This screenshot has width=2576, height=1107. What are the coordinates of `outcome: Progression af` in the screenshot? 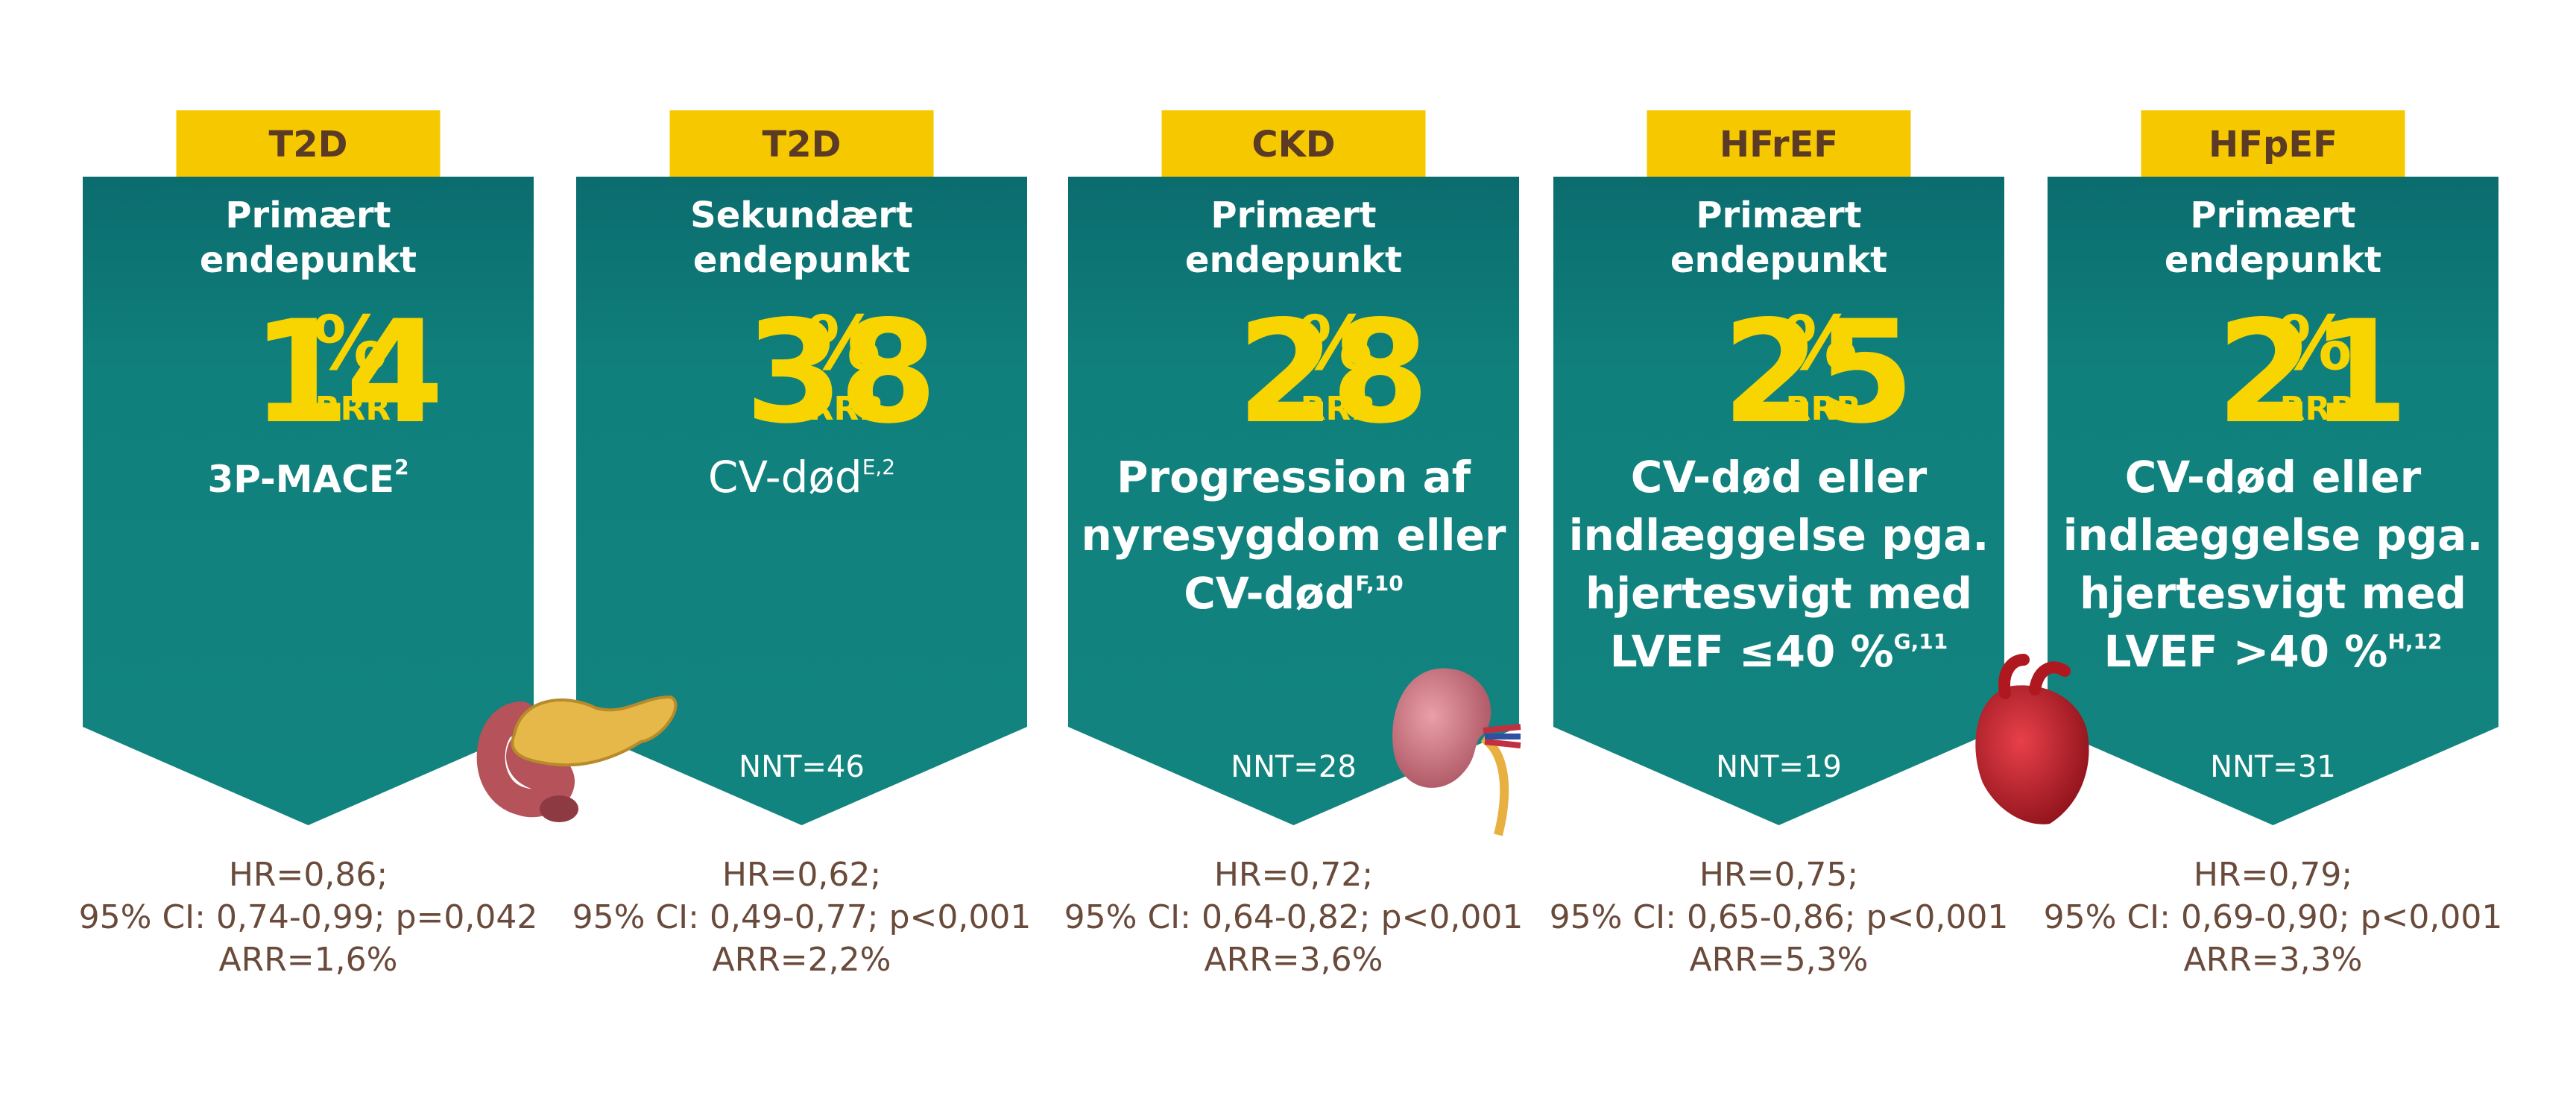 It's located at (1294, 477).